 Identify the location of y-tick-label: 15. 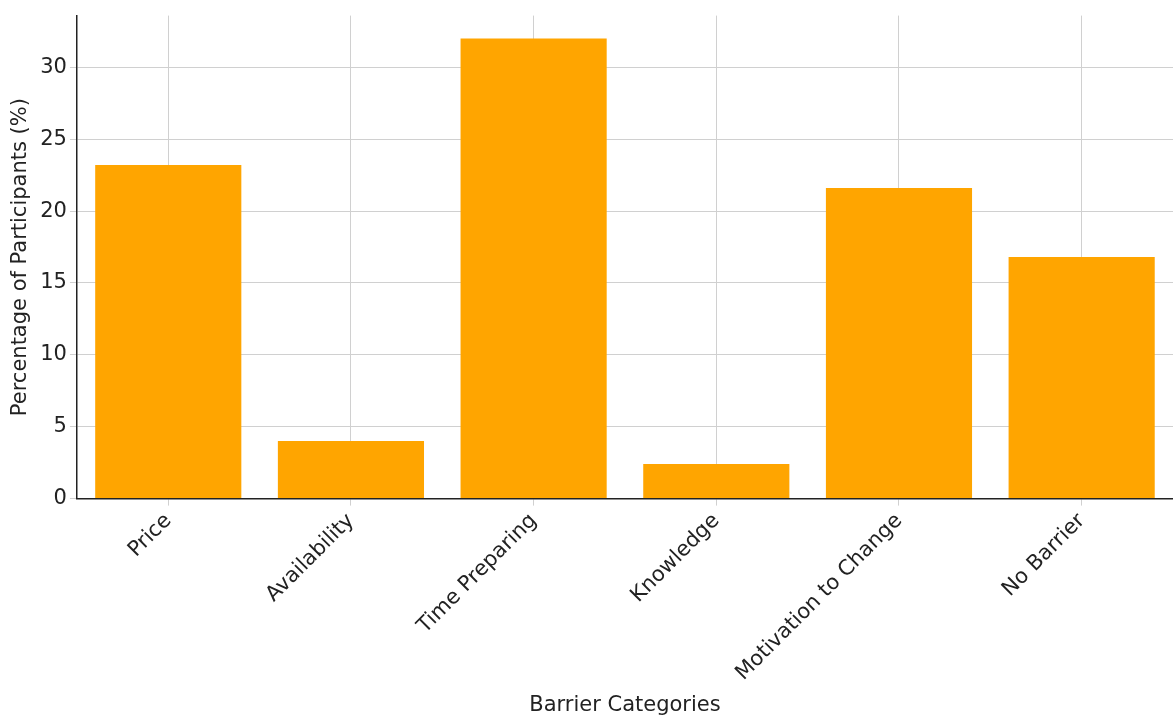
(53, 281).